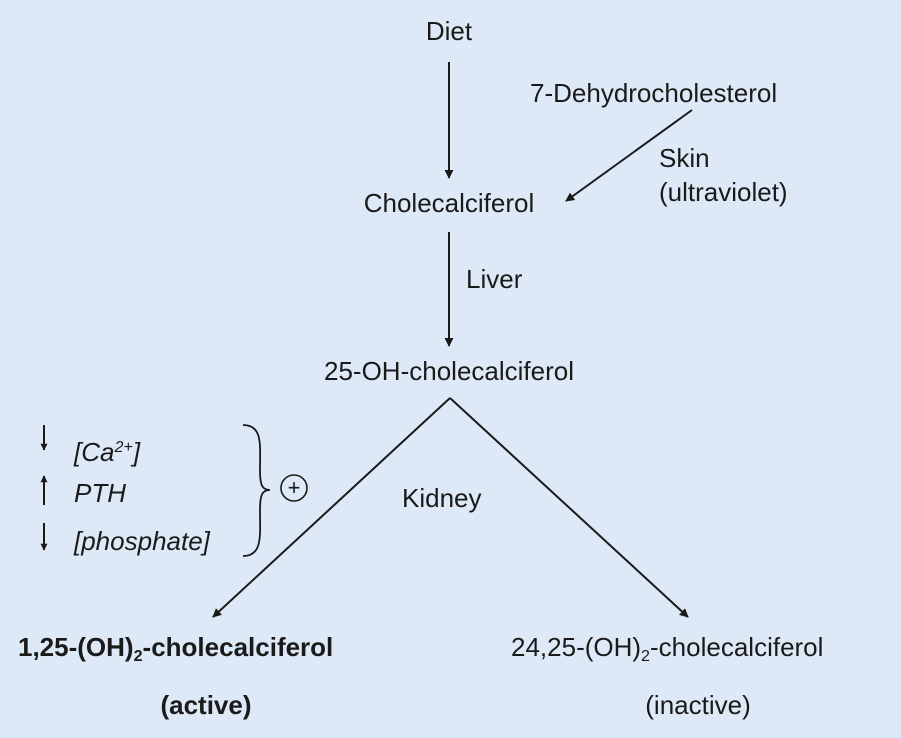 The image size is (901, 738). I want to click on arrow-skin-to-cholecalciferol, so click(629, 155).